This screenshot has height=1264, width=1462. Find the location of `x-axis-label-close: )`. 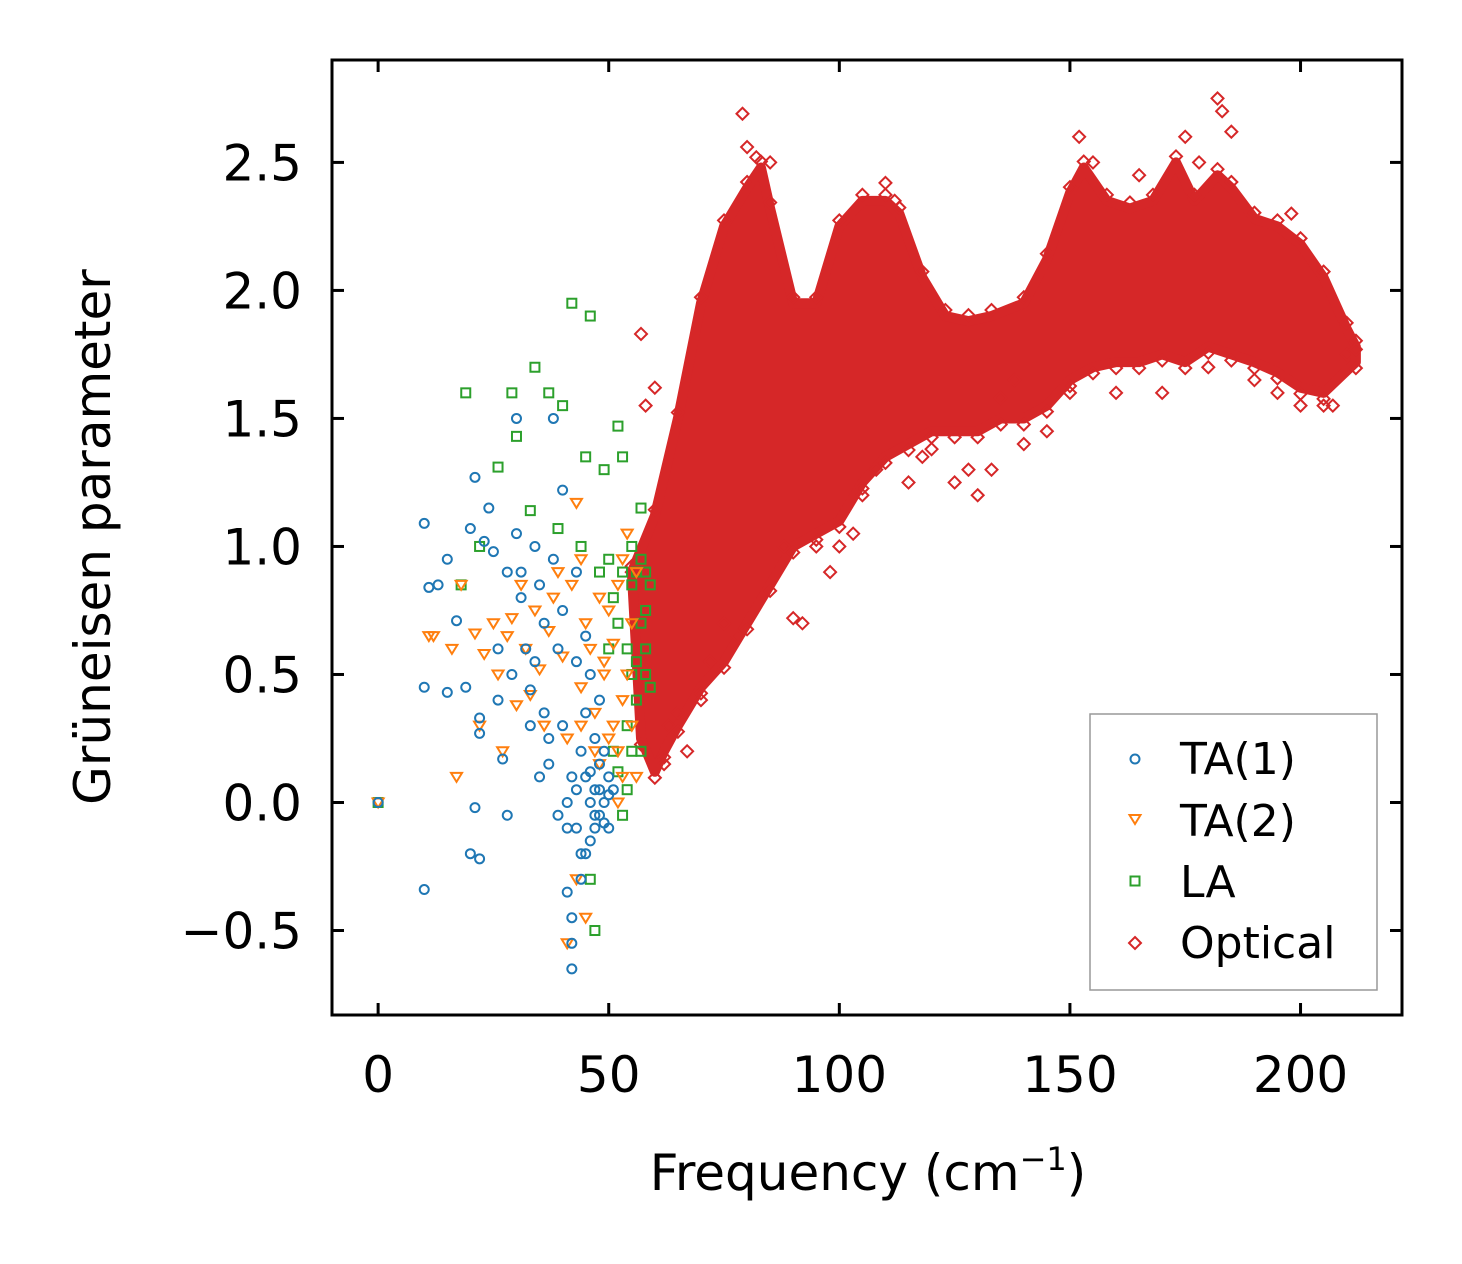

x-axis-label-close: ) is located at coordinates (1077, 1173).